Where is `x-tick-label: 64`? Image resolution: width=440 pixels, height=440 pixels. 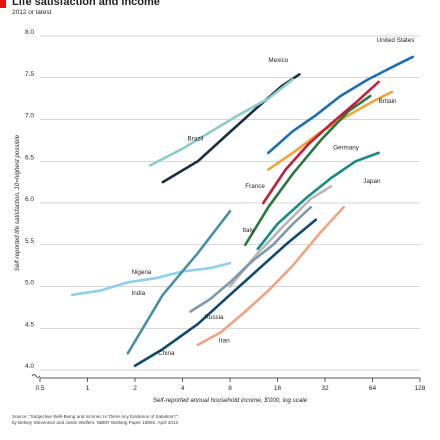
x-tick-label: 64 is located at coordinates (373, 388).